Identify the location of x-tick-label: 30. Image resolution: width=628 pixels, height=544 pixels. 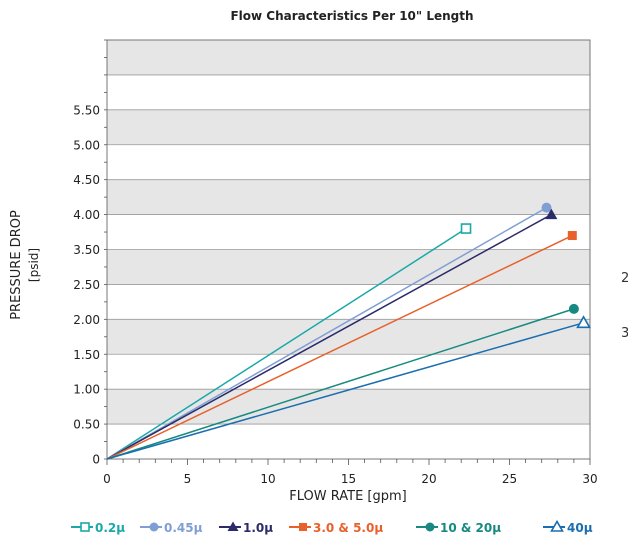
(589, 479).